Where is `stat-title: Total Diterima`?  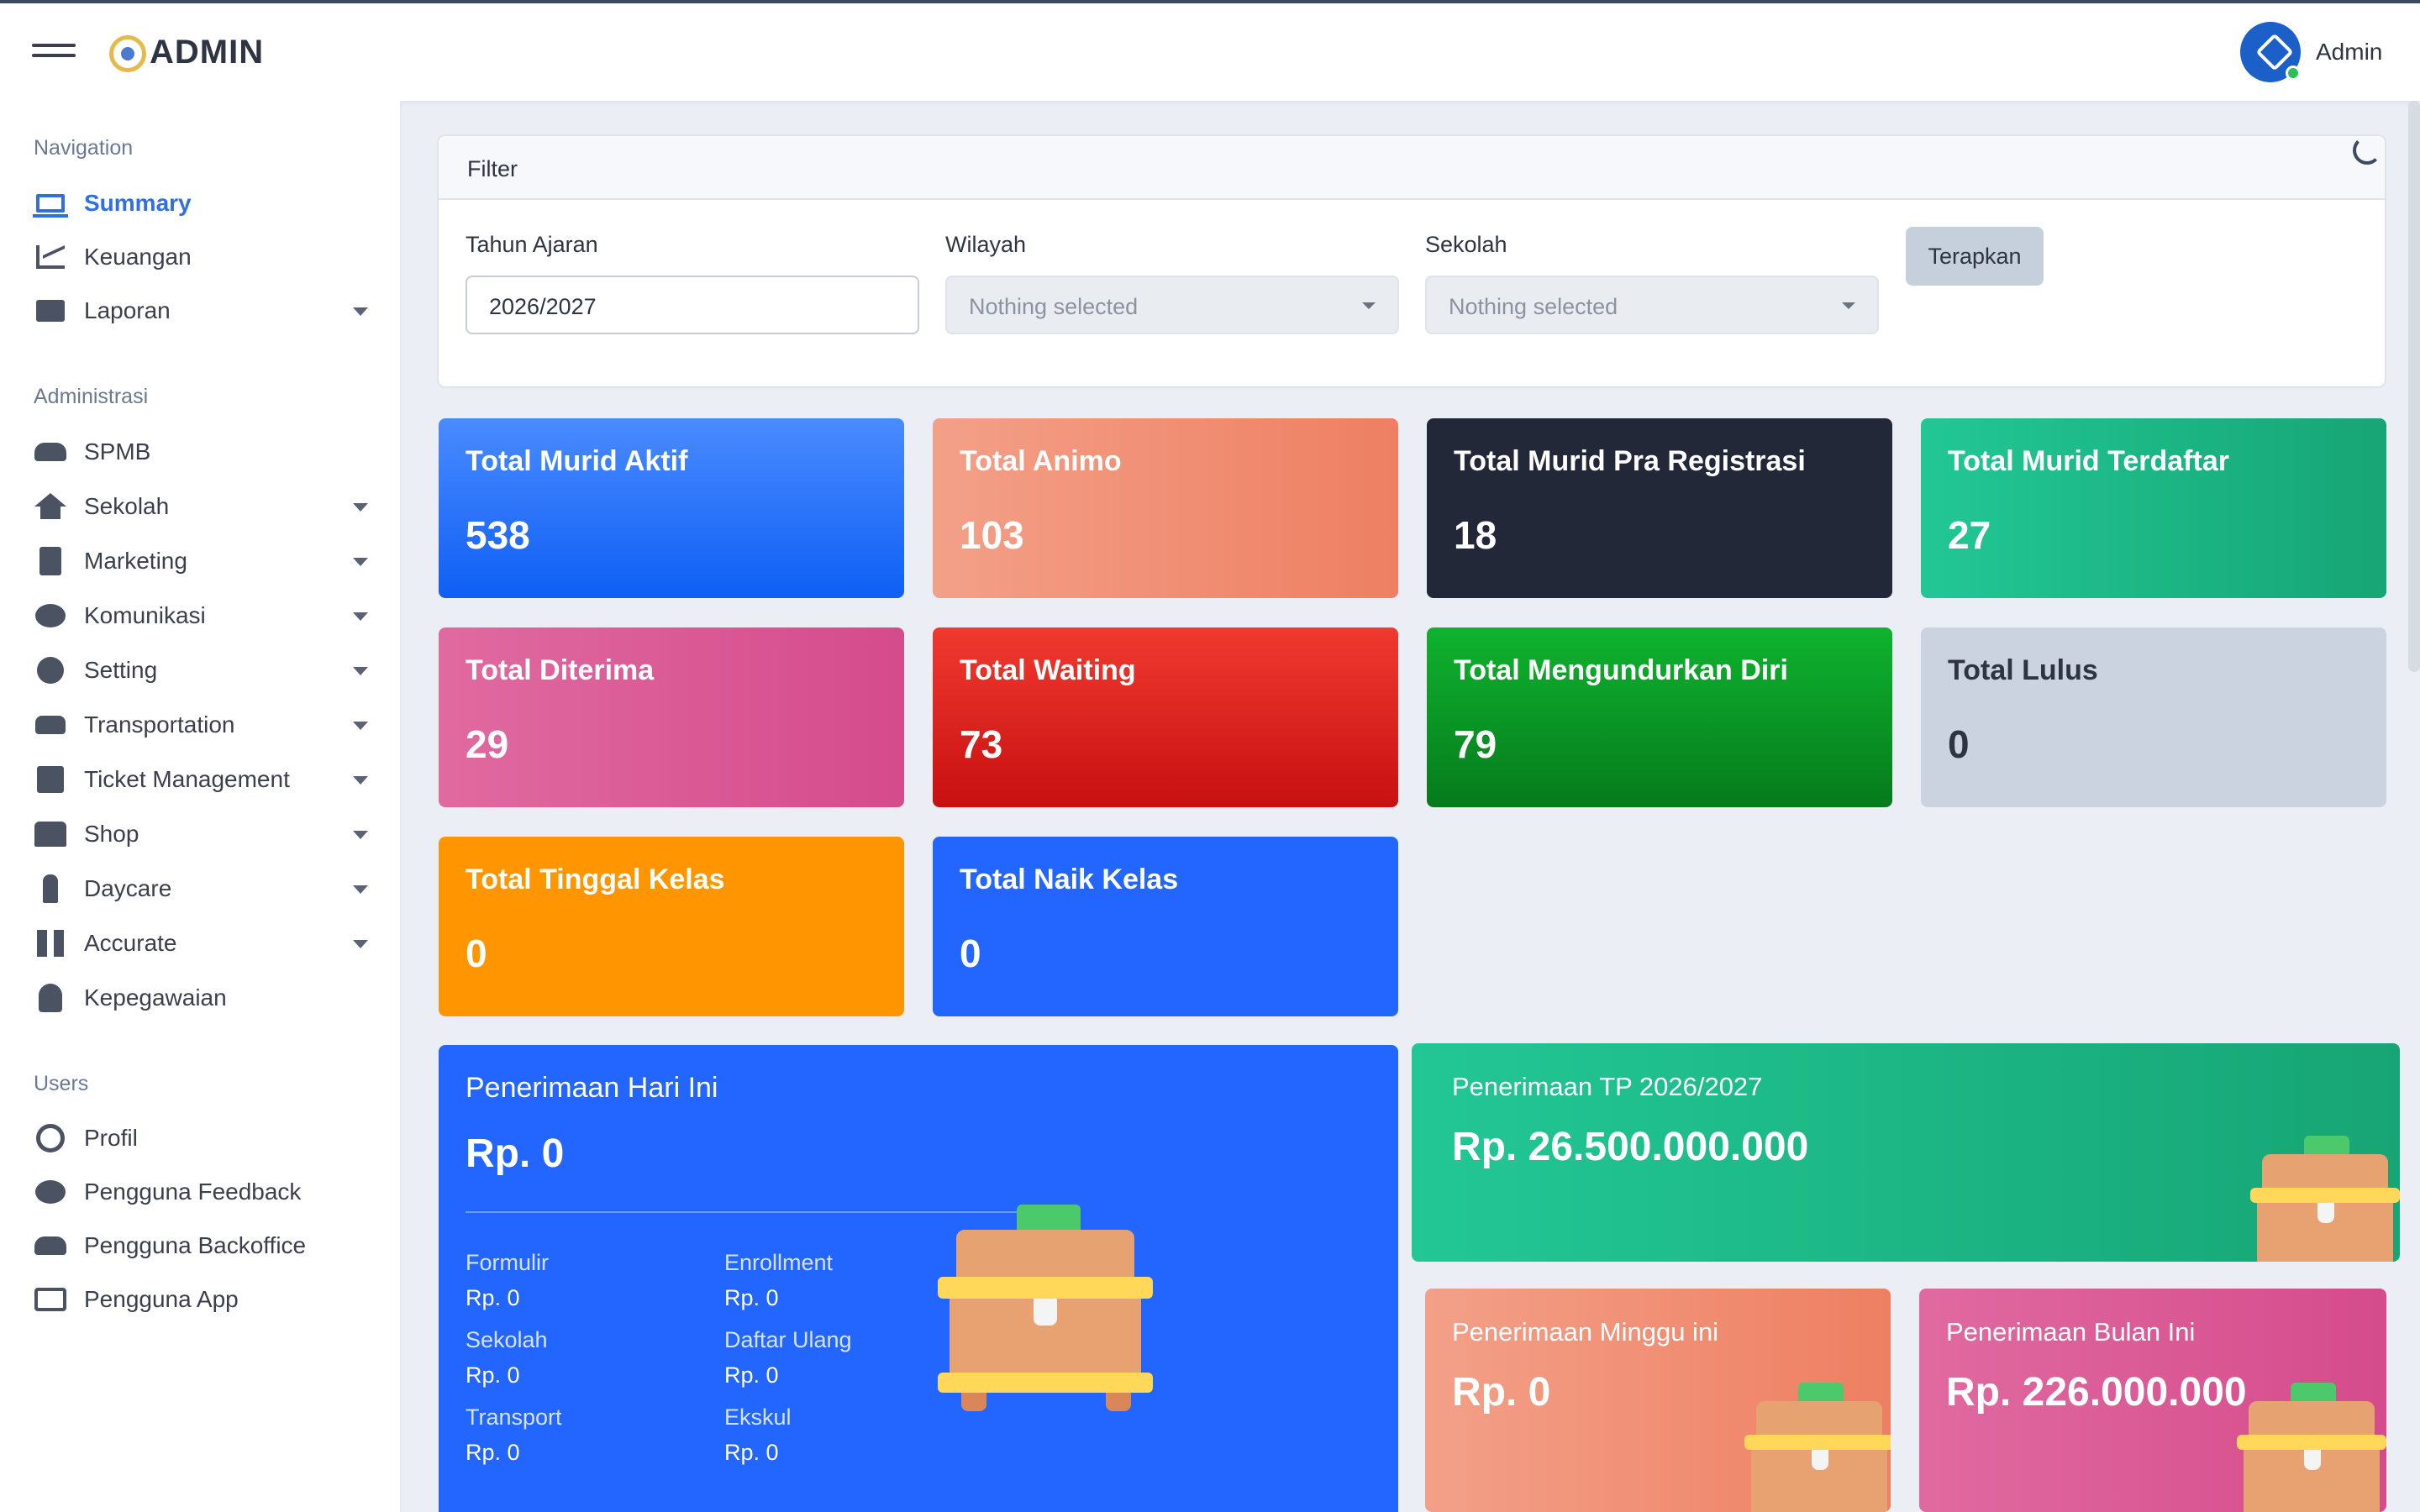 stat-title: Total Diterima is located at coordinates (560, 670).